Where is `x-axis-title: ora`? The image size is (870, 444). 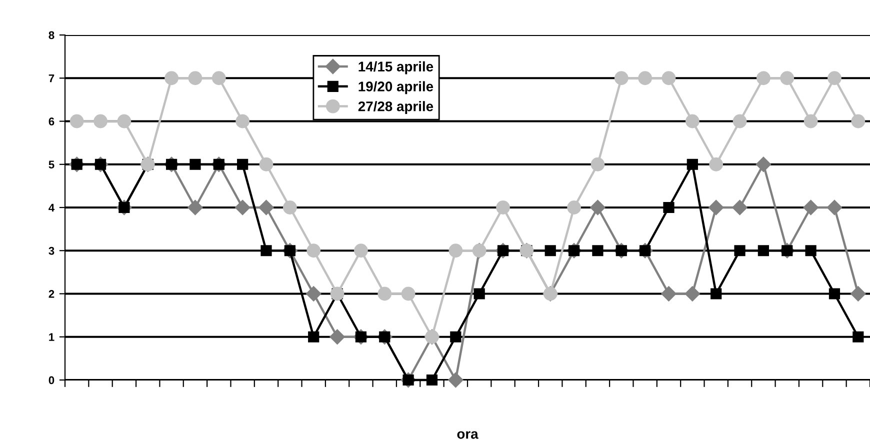
x-axis-title: ora is located at coordinates (467, 435).